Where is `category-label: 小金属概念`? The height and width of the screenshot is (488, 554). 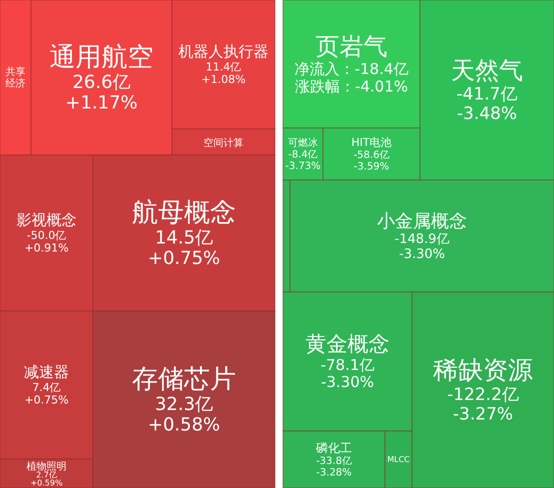
category-label: 小金属概念 is located at coordinates (422, 221).